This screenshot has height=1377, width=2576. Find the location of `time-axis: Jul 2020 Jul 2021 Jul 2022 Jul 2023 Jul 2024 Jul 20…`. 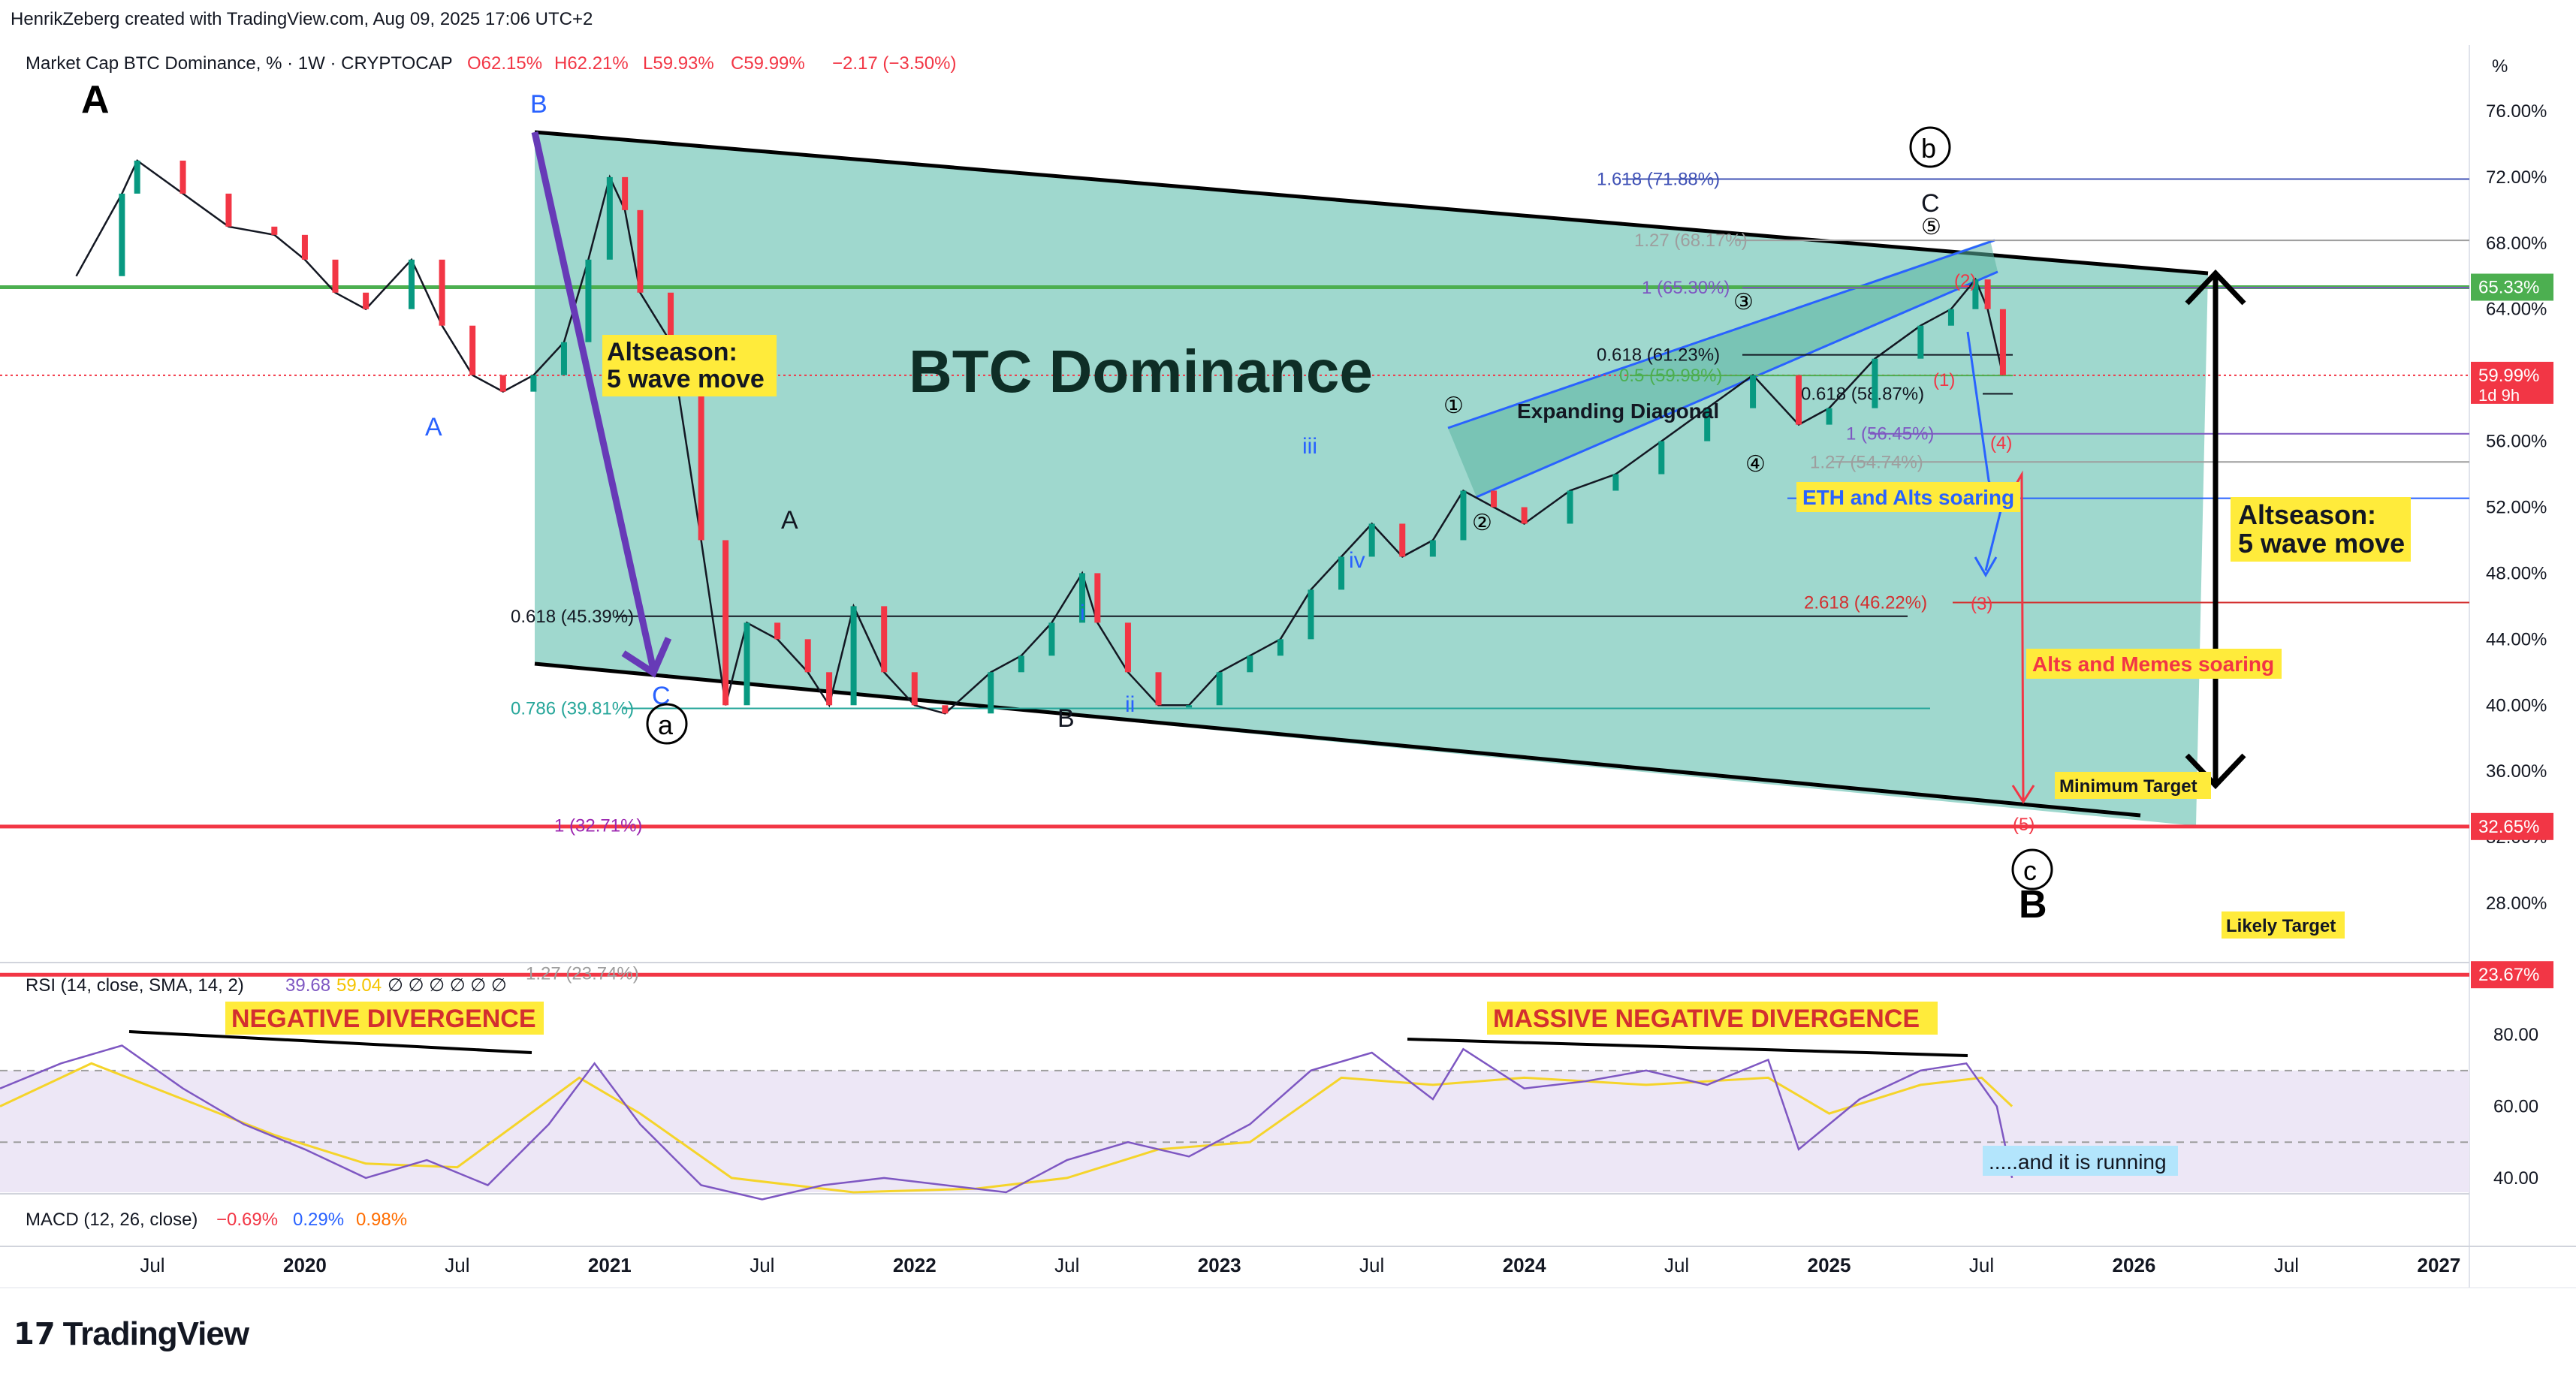

time-axis: Jul 2020 Jul 2021 Jul 2022 Jul 2023 Jul 2024 Jul 20… is located at coordinates (1300, 1265).